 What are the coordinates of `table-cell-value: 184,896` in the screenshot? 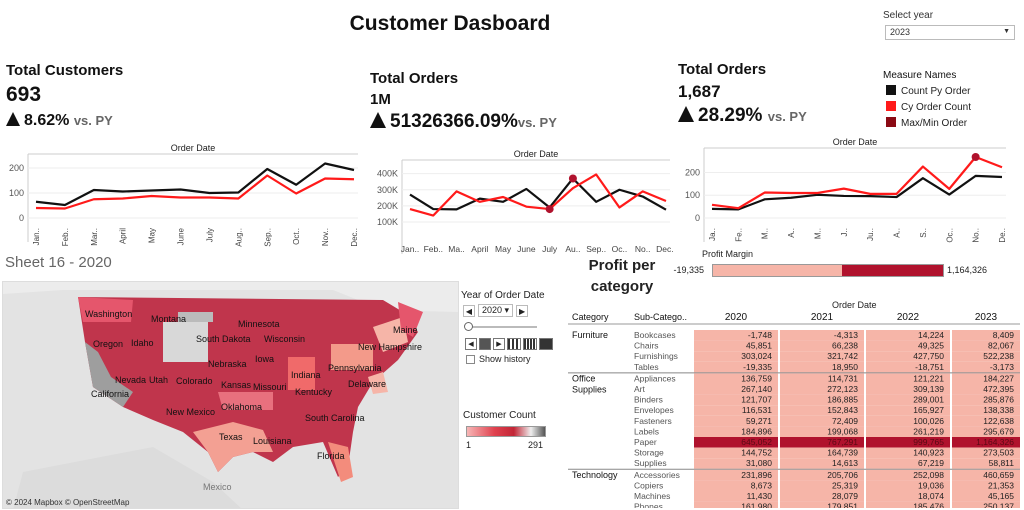 It's located at (756, 431).